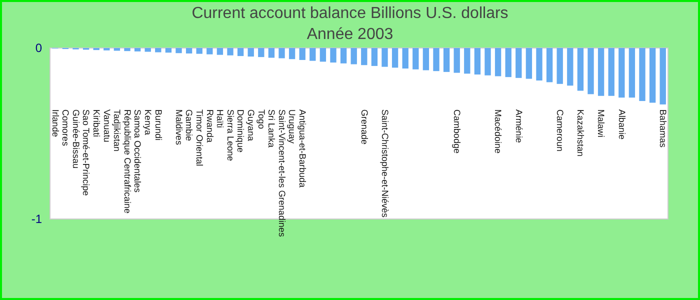  I want to click on y-tick-label: -1, so click(36, 219).